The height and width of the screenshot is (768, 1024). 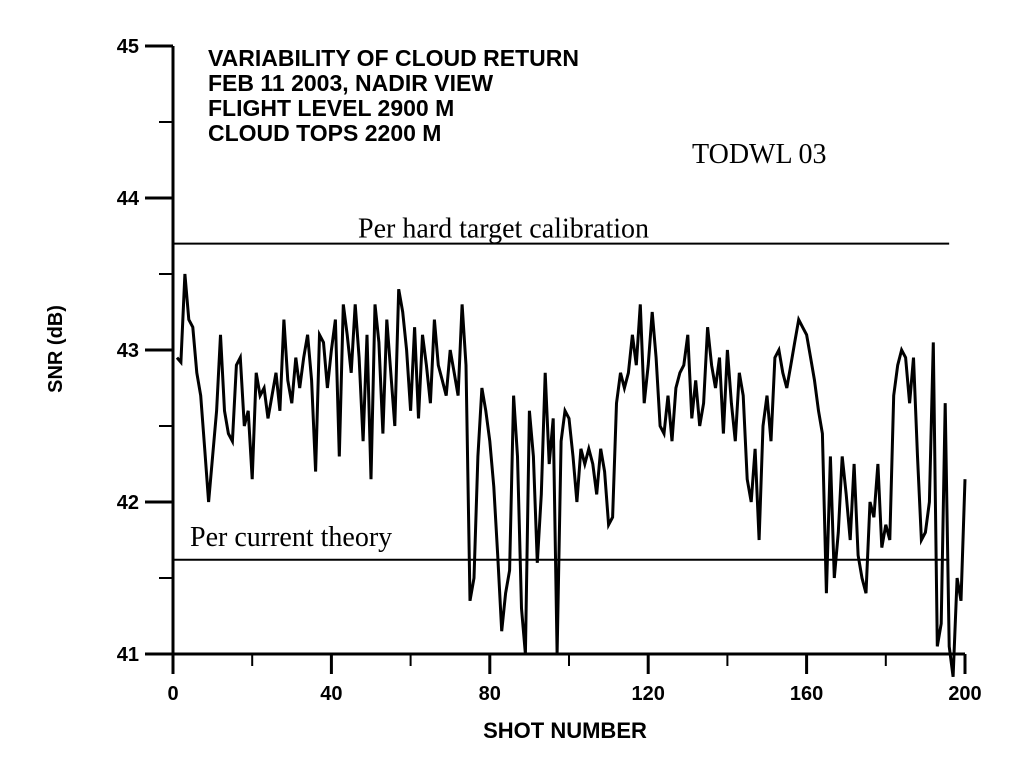 What do you see at coordinates (128, 199) in the screenshot?
I see `y-tick-label: 44` at bounding box center [128, 199].